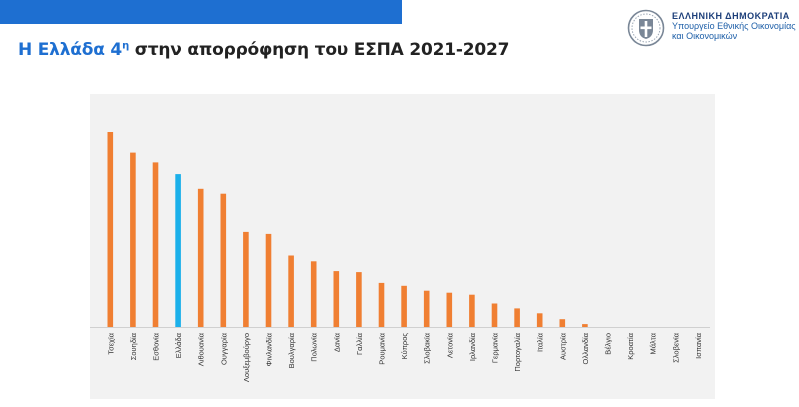  What do you see at coordinates (562, 346) in the screenshot?
I see `x-tick-label: Αυστρία` at bounding box center [562, 346].